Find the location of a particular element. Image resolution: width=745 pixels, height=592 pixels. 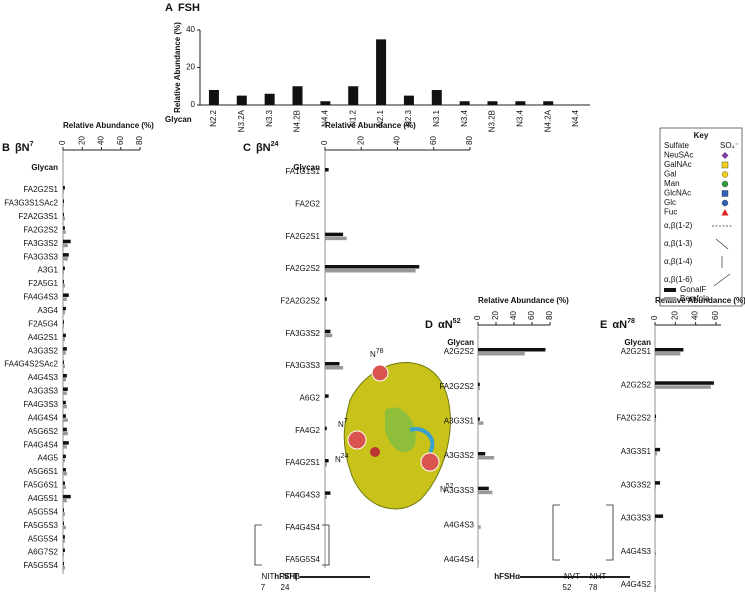

protein-label-sup: 24 is located at coordinates (345, 456).